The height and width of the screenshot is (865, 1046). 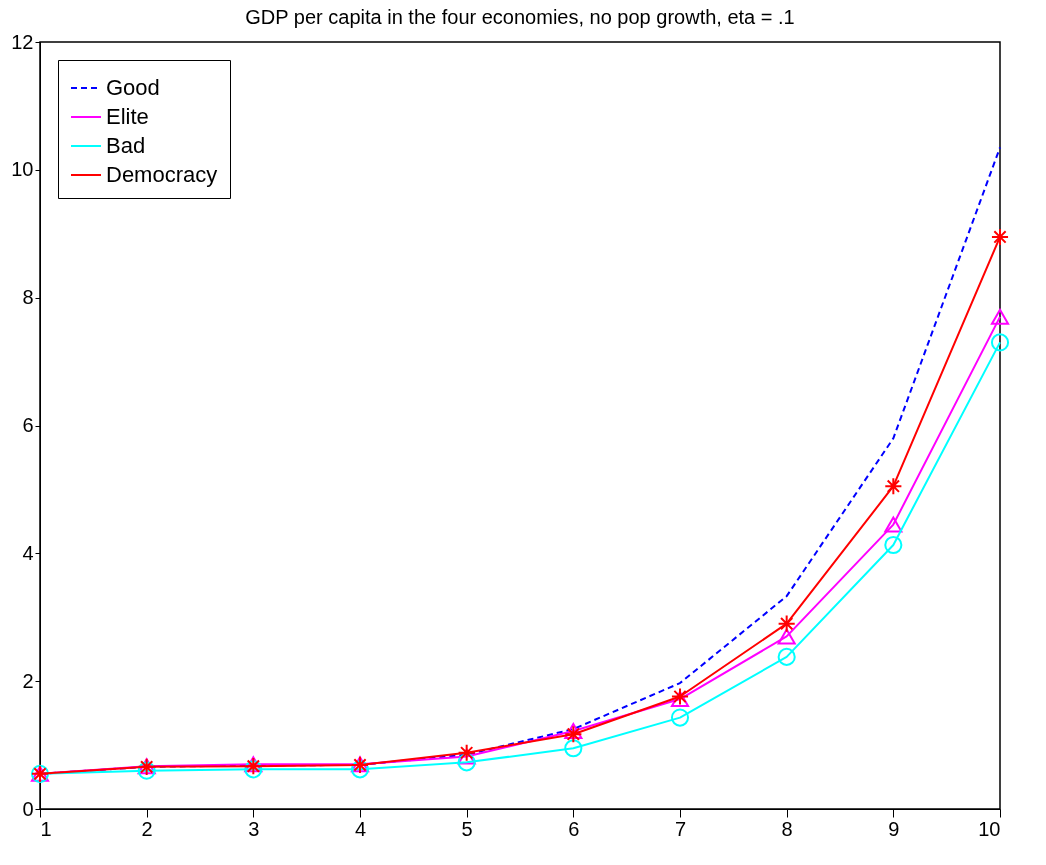 What do you see at coordinates (680, 828) in the screenshot?
I see `x-tick-label: 7` at bounding box center [680, 828].